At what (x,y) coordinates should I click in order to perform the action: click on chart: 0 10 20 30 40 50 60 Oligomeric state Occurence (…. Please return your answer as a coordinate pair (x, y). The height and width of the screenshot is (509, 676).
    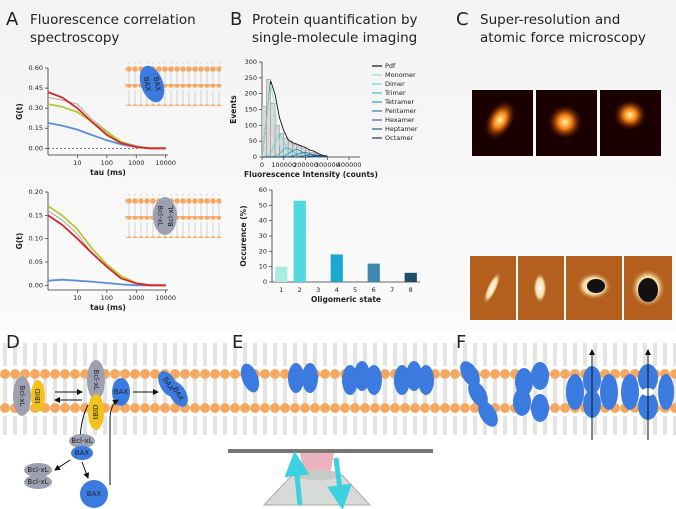
    Looking at the image, I should click on (329, 245).